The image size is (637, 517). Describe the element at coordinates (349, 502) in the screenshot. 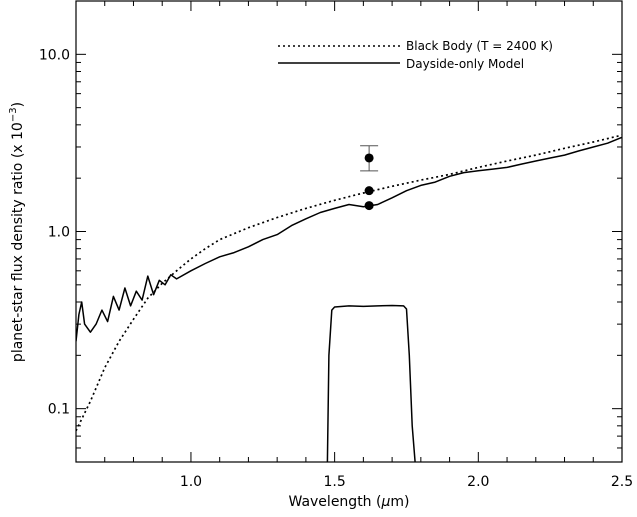

I see `x-axis-title: Wavelength (μm)` at that location.